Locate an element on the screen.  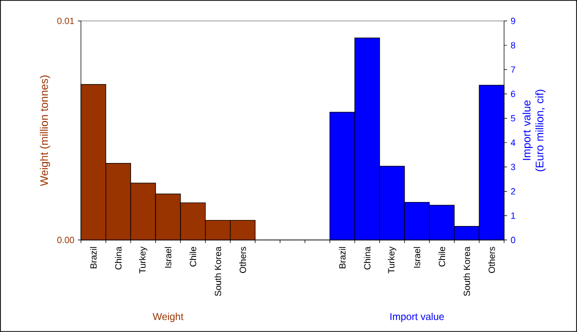
text: Weight is located at coordinates (168, 317).